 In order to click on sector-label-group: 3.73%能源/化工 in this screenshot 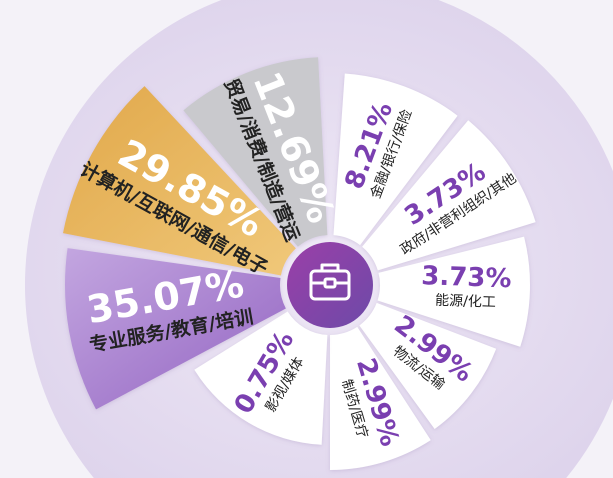, I will do `click(466, 286)`.